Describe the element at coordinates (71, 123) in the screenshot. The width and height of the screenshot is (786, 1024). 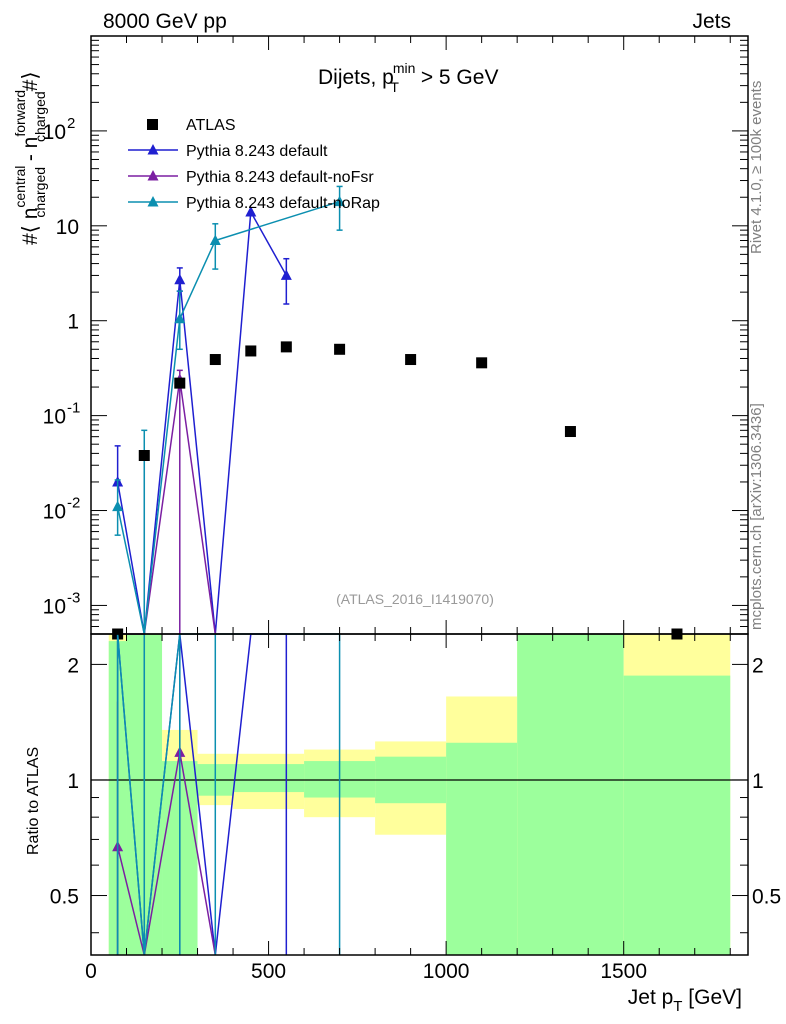
I see `y-tick-exponent: 2` at that location.